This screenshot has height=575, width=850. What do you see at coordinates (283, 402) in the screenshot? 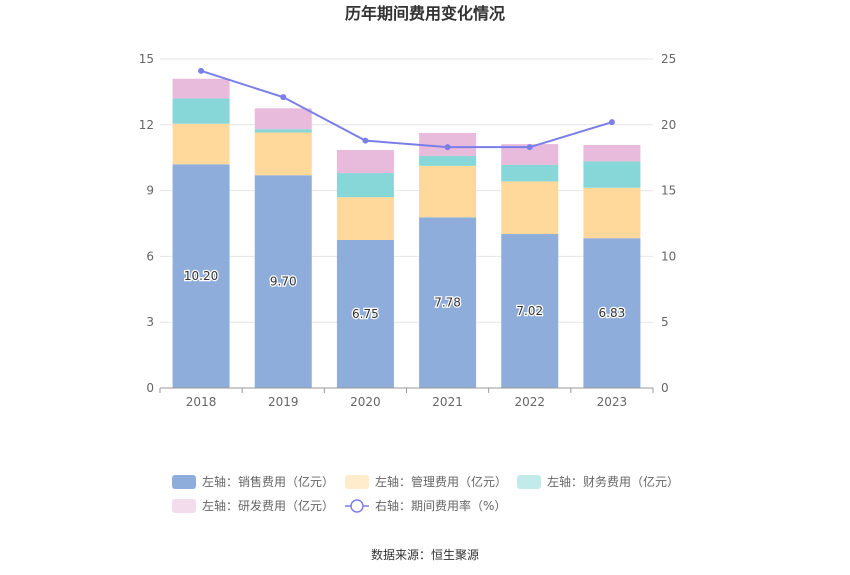
I see `x-axis-tick-label: 2019` at bounding box center [283, 402].